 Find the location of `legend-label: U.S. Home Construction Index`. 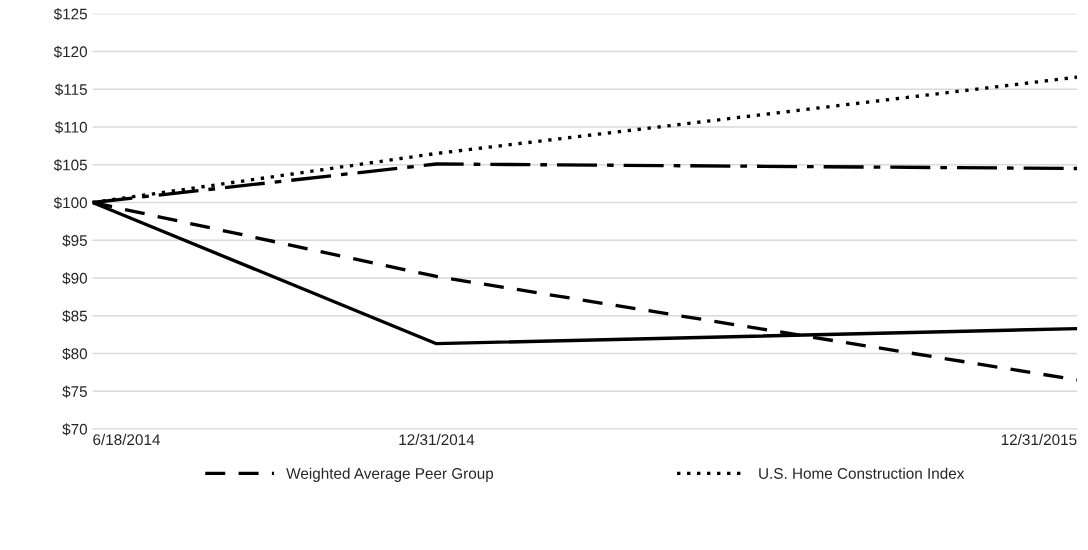

legend-label: U.S. Home Construction Index is located at coordinates (862, 473).